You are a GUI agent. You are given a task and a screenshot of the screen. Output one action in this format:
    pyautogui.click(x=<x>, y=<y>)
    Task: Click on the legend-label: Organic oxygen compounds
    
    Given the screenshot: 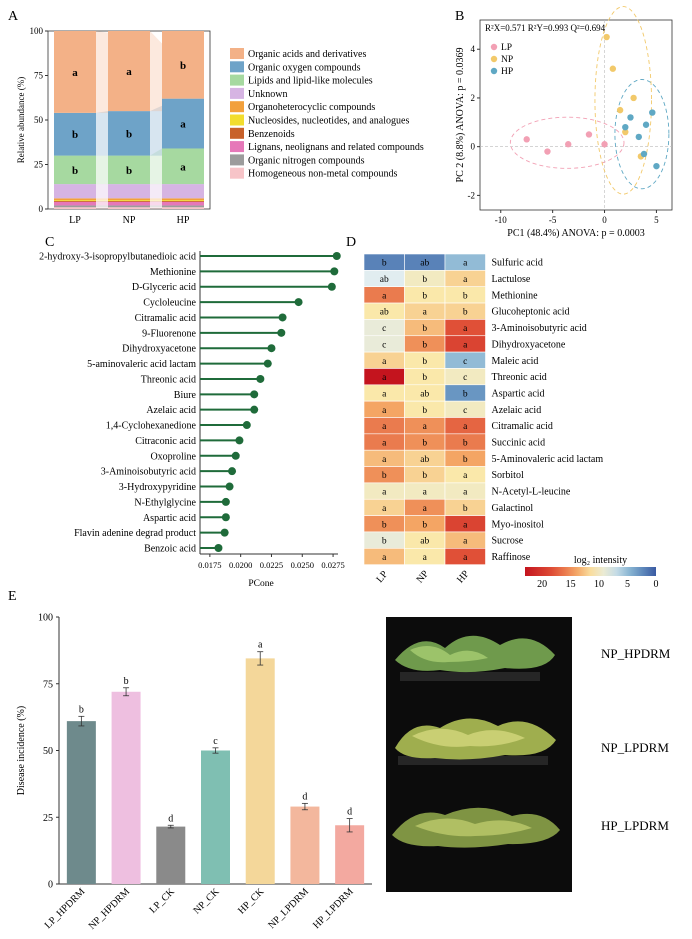 What is the action you would take?
    pyautogui.click(x=304, y=67)
    